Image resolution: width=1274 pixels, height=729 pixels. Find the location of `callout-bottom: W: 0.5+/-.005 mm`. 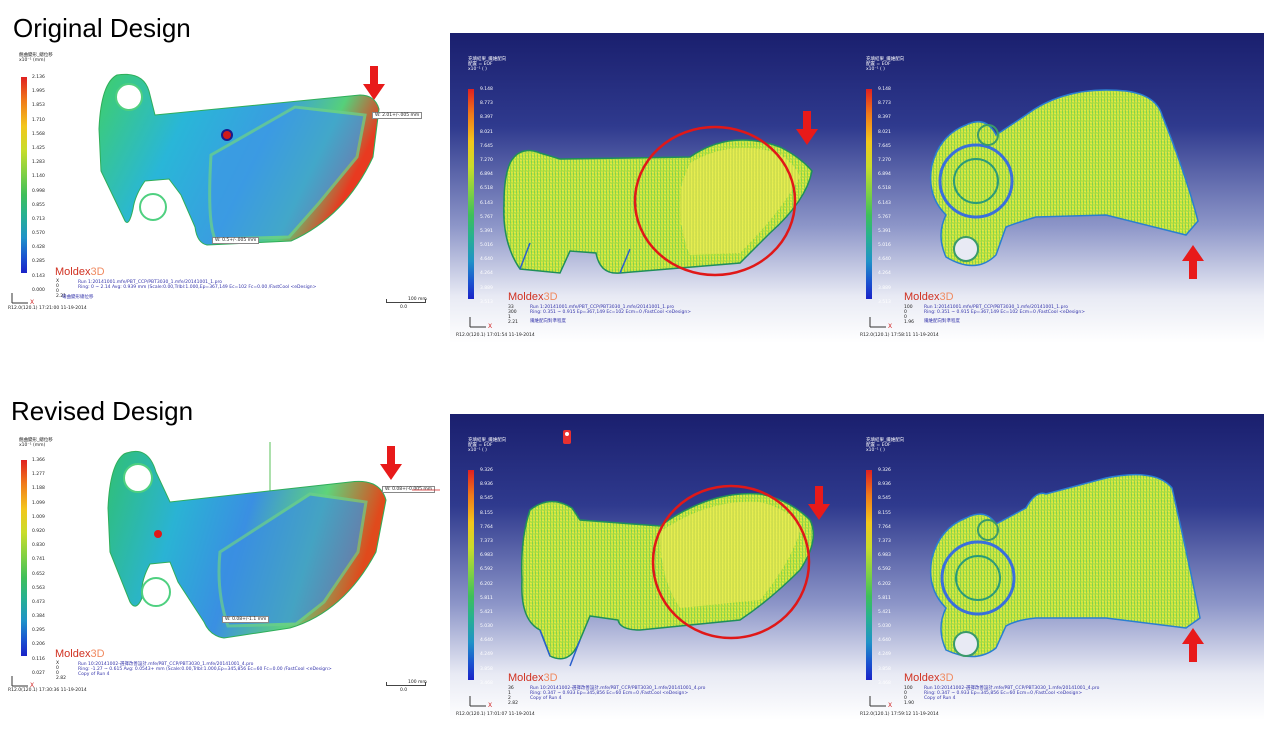

callout-bottom: W: 0.5+/-.005 mm is located at coordinates (236, 240).